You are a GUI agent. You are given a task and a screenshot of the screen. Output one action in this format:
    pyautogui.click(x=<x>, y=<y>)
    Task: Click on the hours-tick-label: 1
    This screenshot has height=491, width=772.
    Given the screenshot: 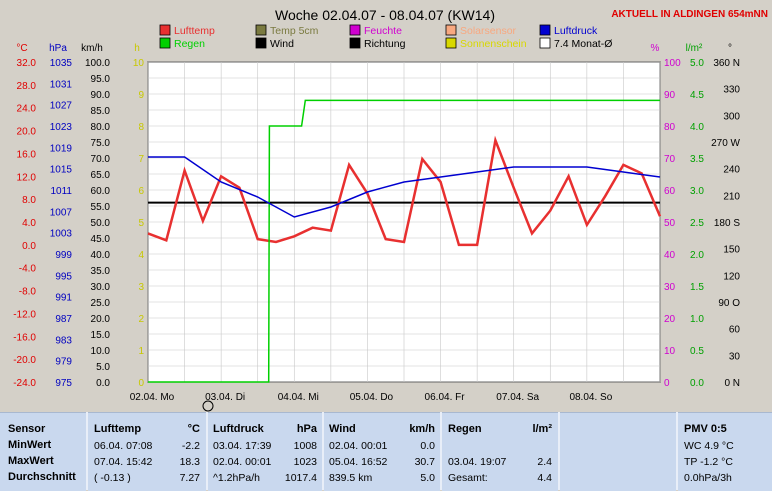 What is the action you would take?
    pyautogui.click(x=141, y=351)
    